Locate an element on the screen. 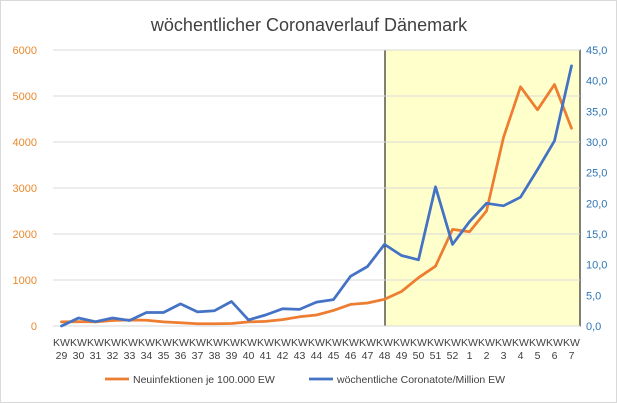 The width and height of the screenshot is (617, 403). right-axis-tick-label: 45,0 is located at coordinates (596, 51).